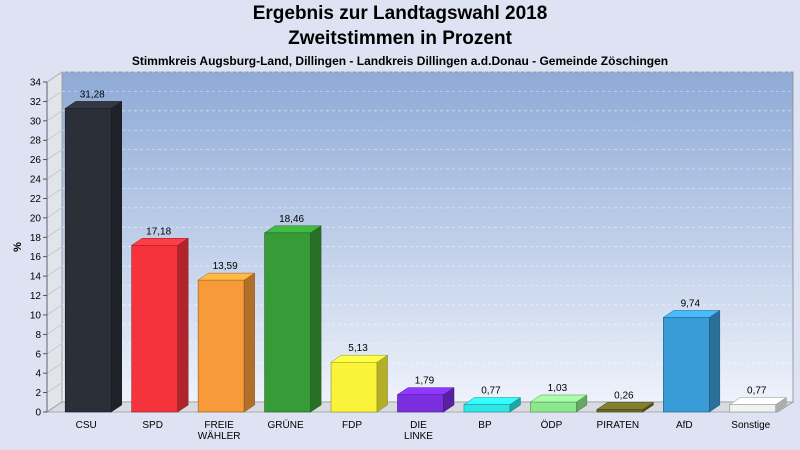 Image resolution: width=800 pixels, height=450 pixels. I want to click on y-tick-label: 6, so click(38, 354).